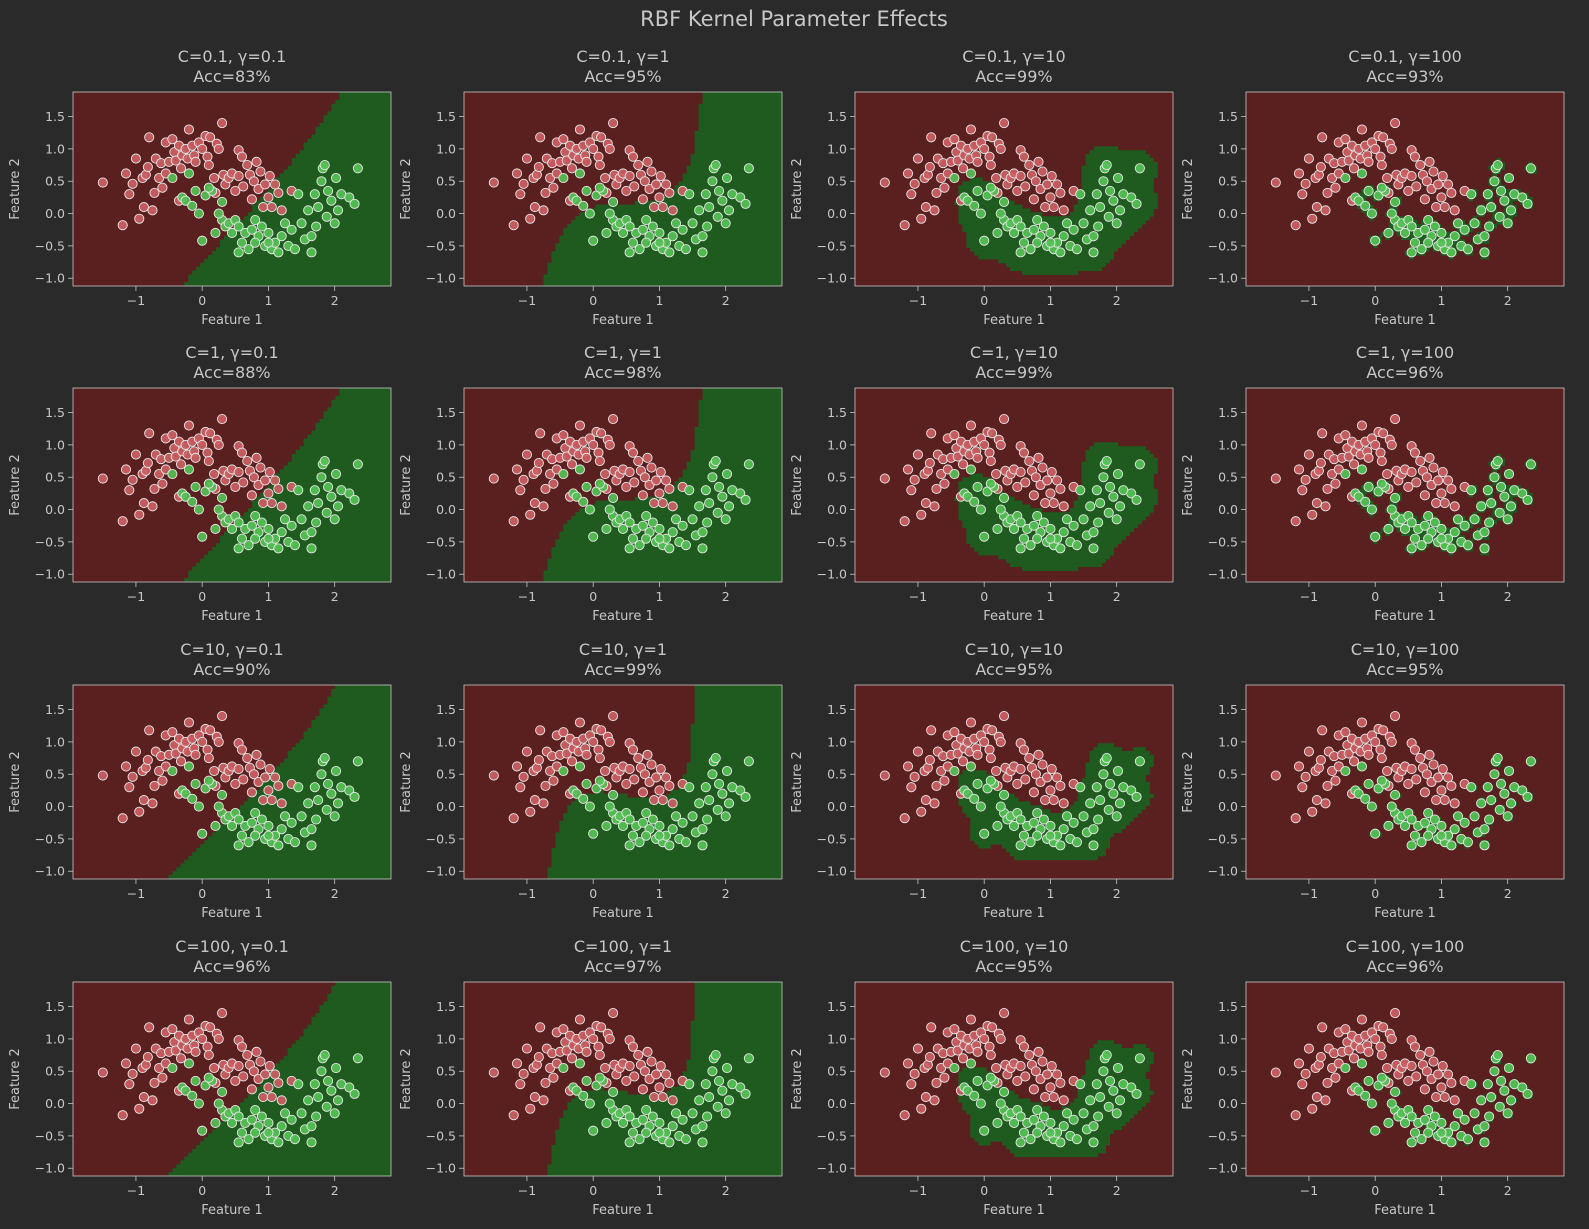  Describe the element at coordinates (797, 189) in the screenshot. I see `y-axis-label: Feature 2` at that location.